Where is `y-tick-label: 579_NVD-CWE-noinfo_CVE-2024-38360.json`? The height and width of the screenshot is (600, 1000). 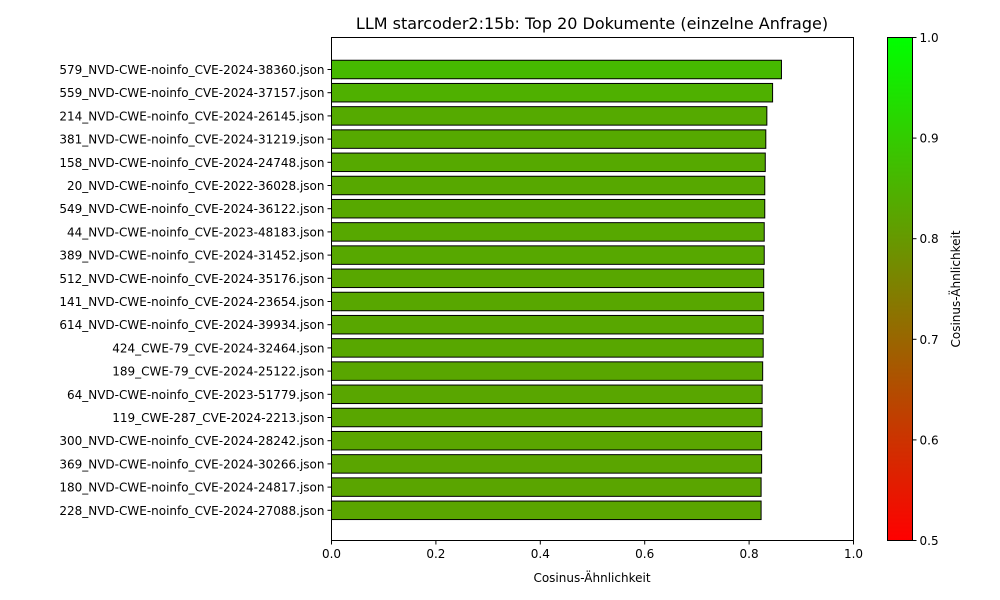
y-tick-label: 579_NVD-CWE-noinfo_CVE-2024-38360.json is located at coordinates (191, 70).